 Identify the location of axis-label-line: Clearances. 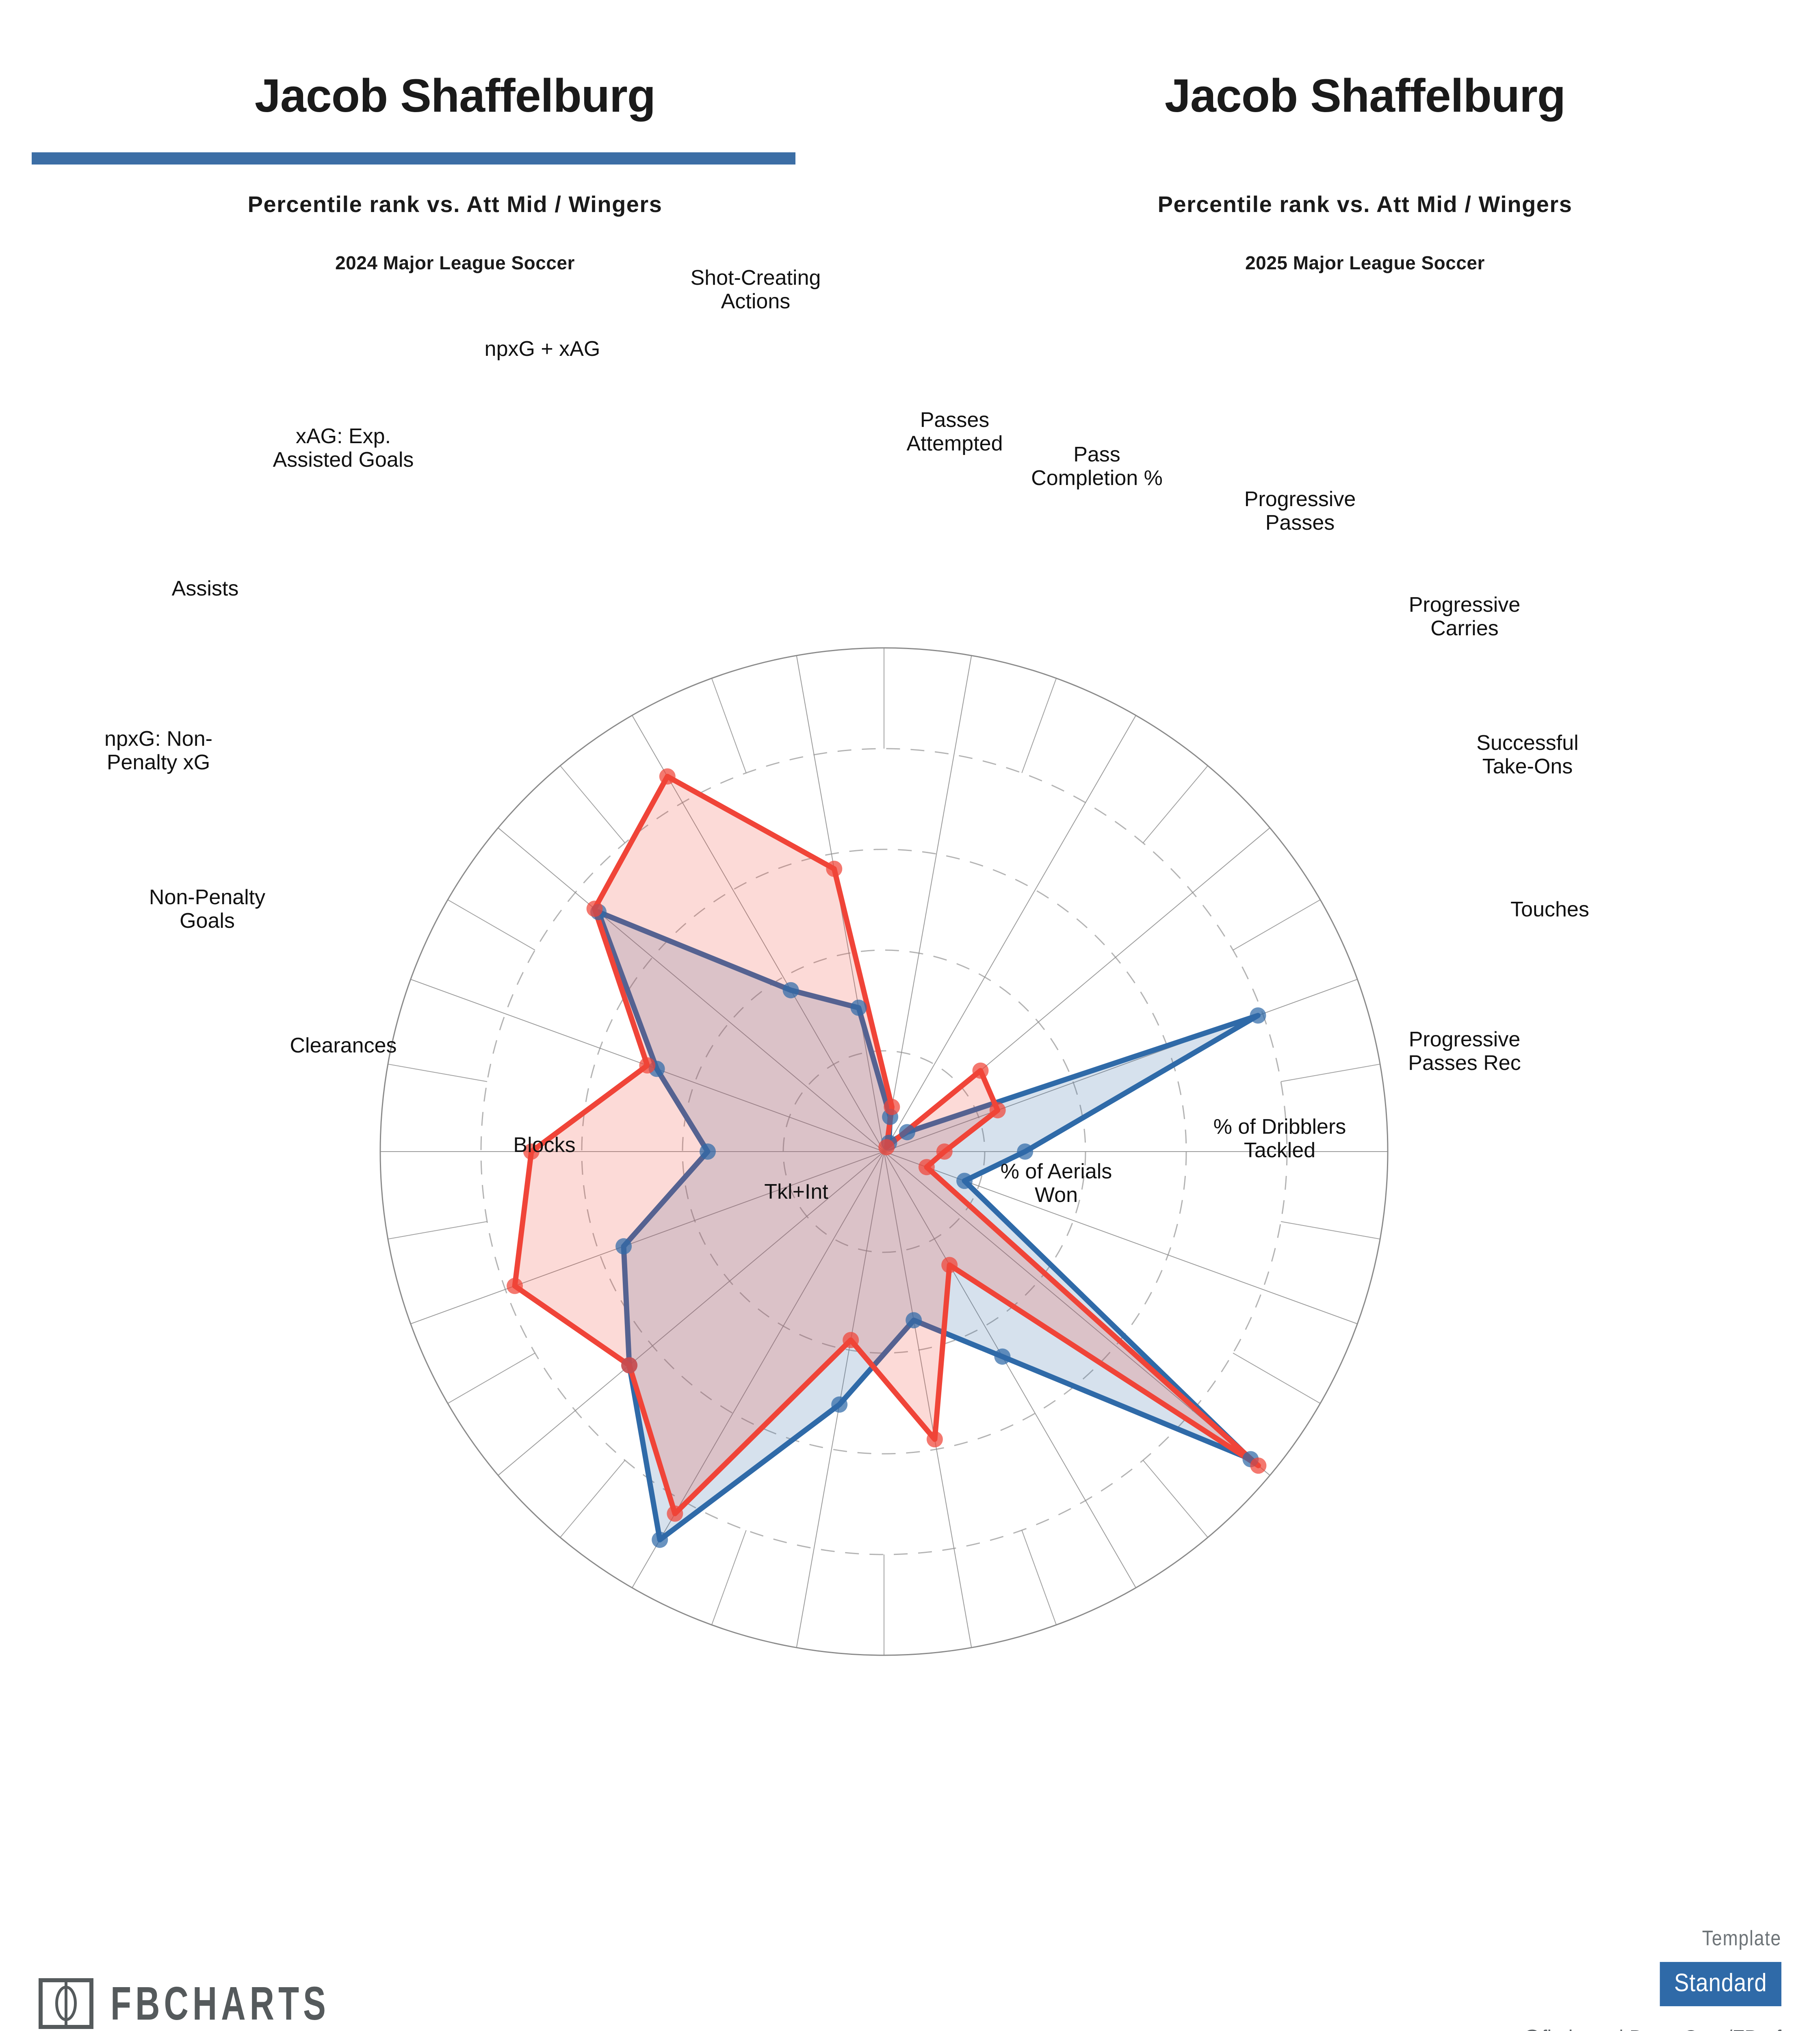
(343, 1045).